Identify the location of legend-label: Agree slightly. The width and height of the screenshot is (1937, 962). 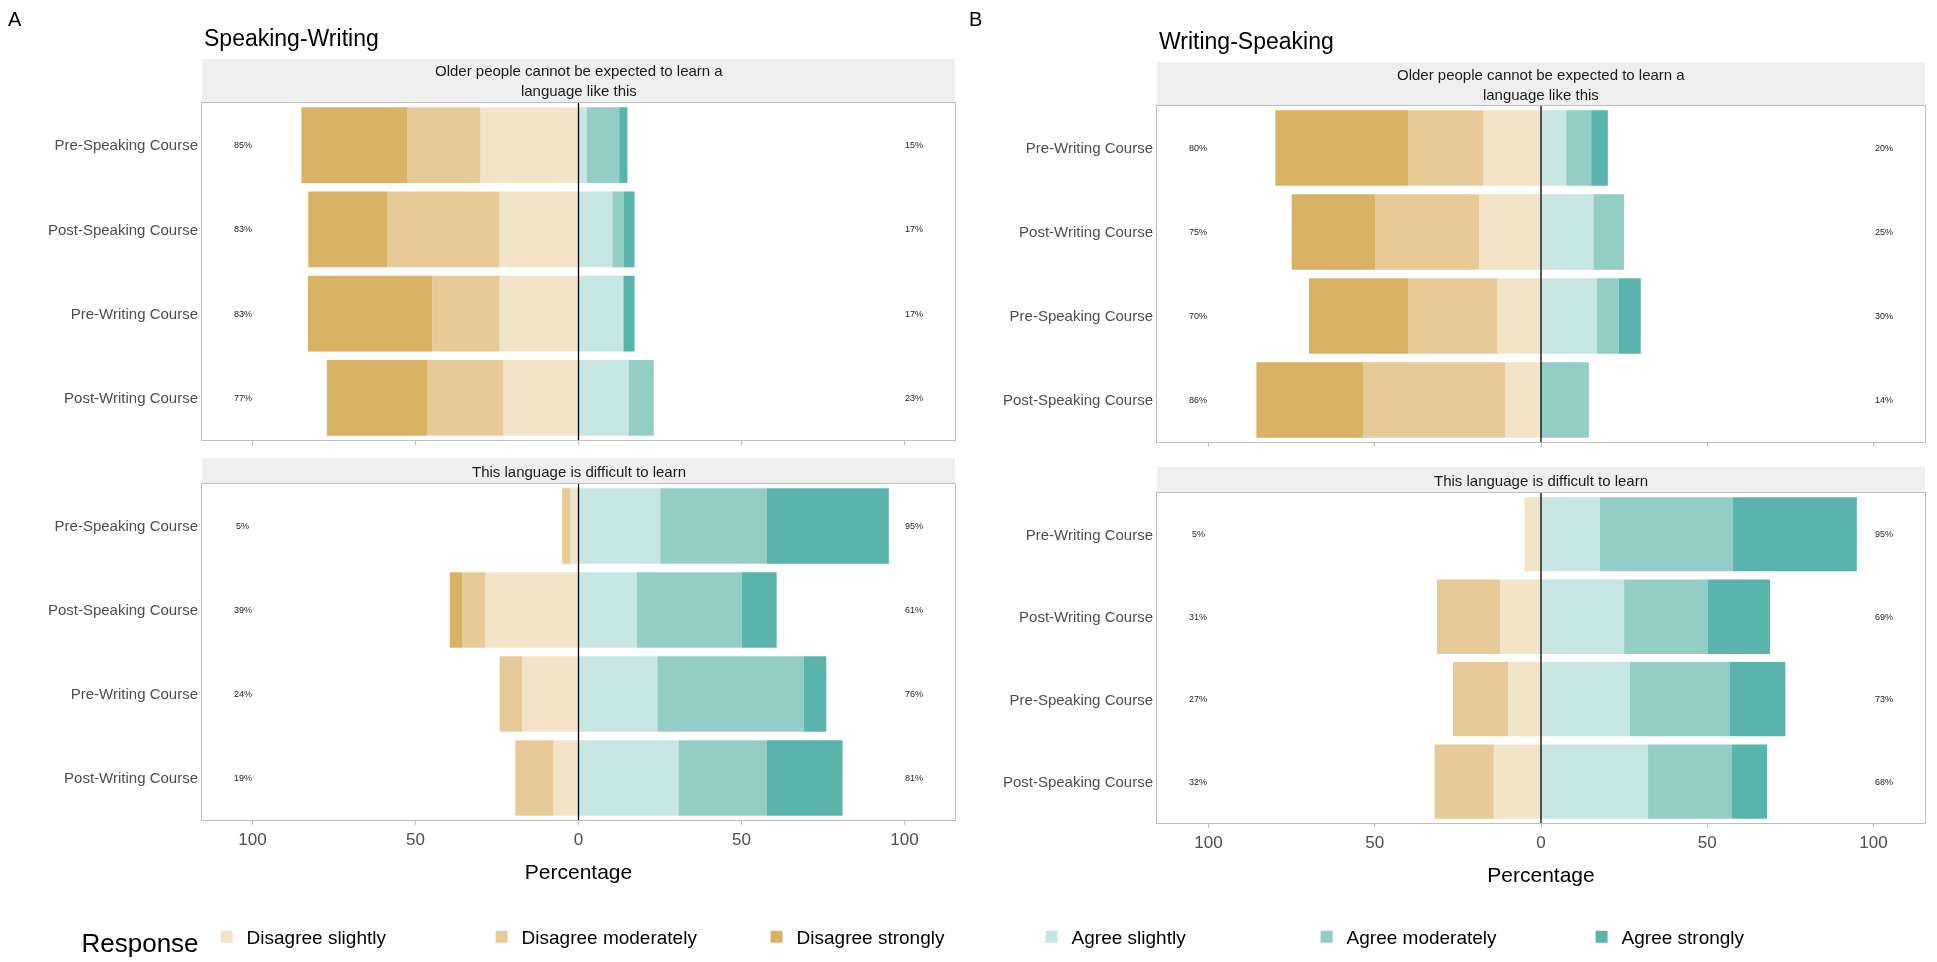
(1129, 938).